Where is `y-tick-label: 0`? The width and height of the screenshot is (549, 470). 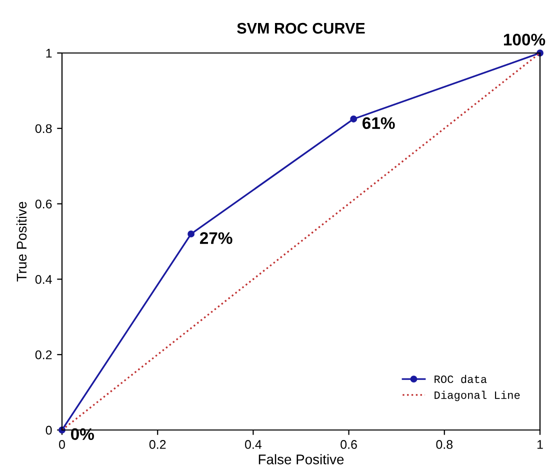
y-tick-label: 0 is located at coordinates (49, 430).